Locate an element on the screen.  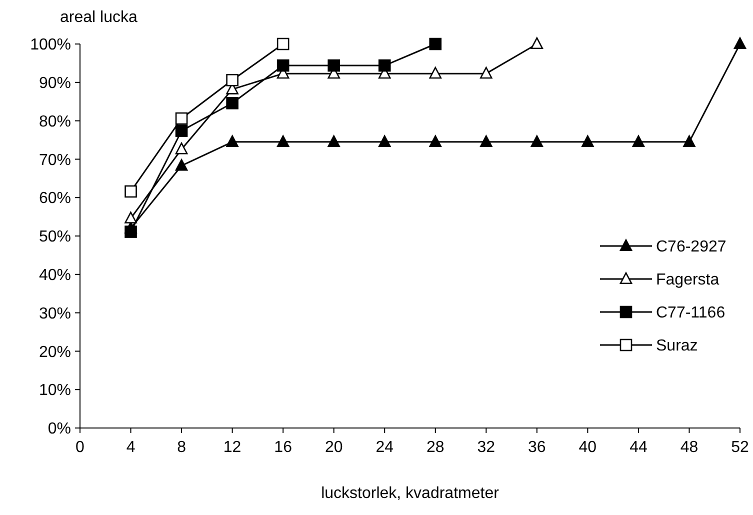
y-tick-label: 20% is located at coordinates (54, 352).